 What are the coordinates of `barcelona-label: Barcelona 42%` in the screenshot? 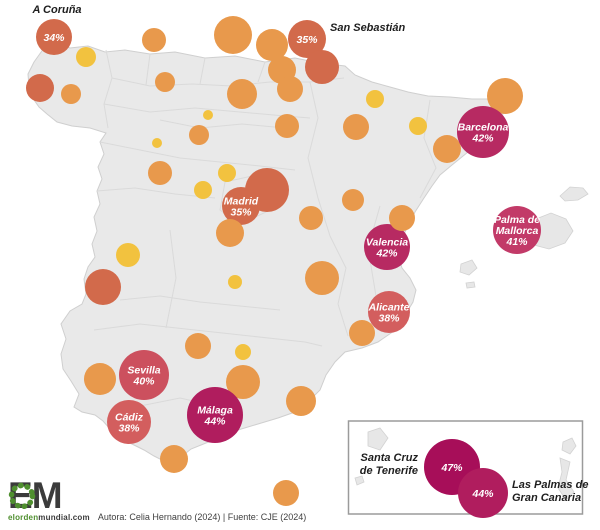 It's located at (483, 133).